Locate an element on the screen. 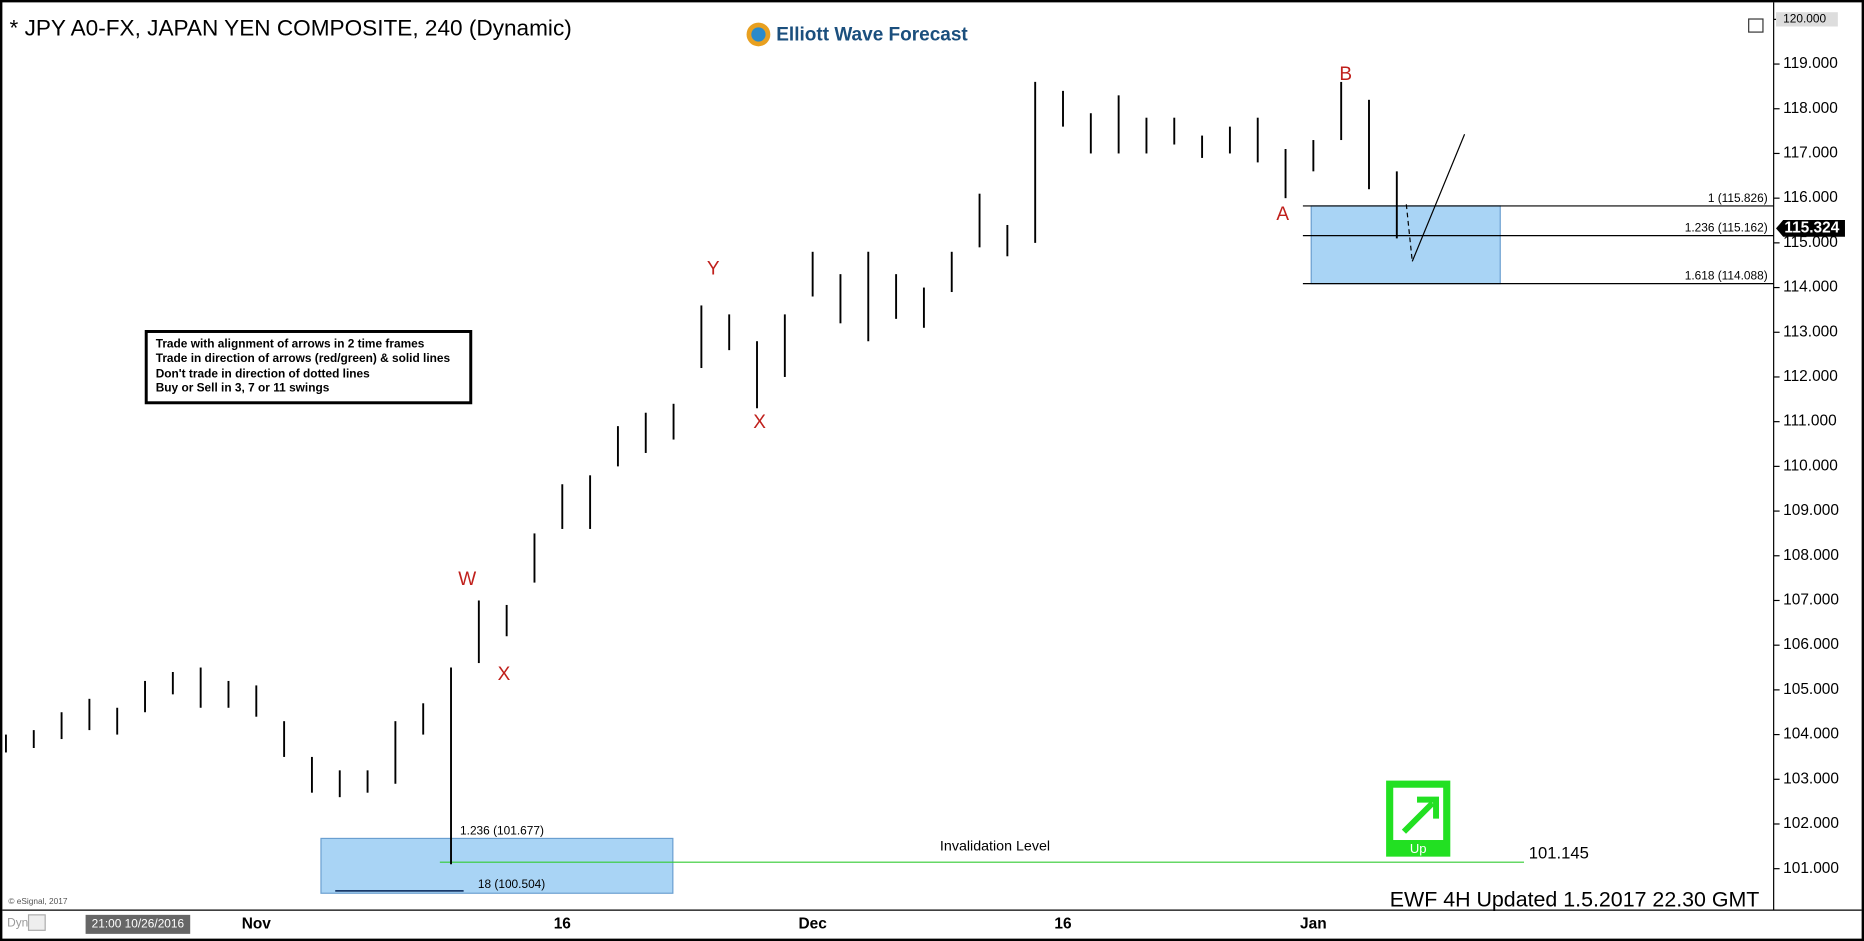 This screenshot has height=941, width=1864. signal-arrow is located at coordinates (1420, 815).